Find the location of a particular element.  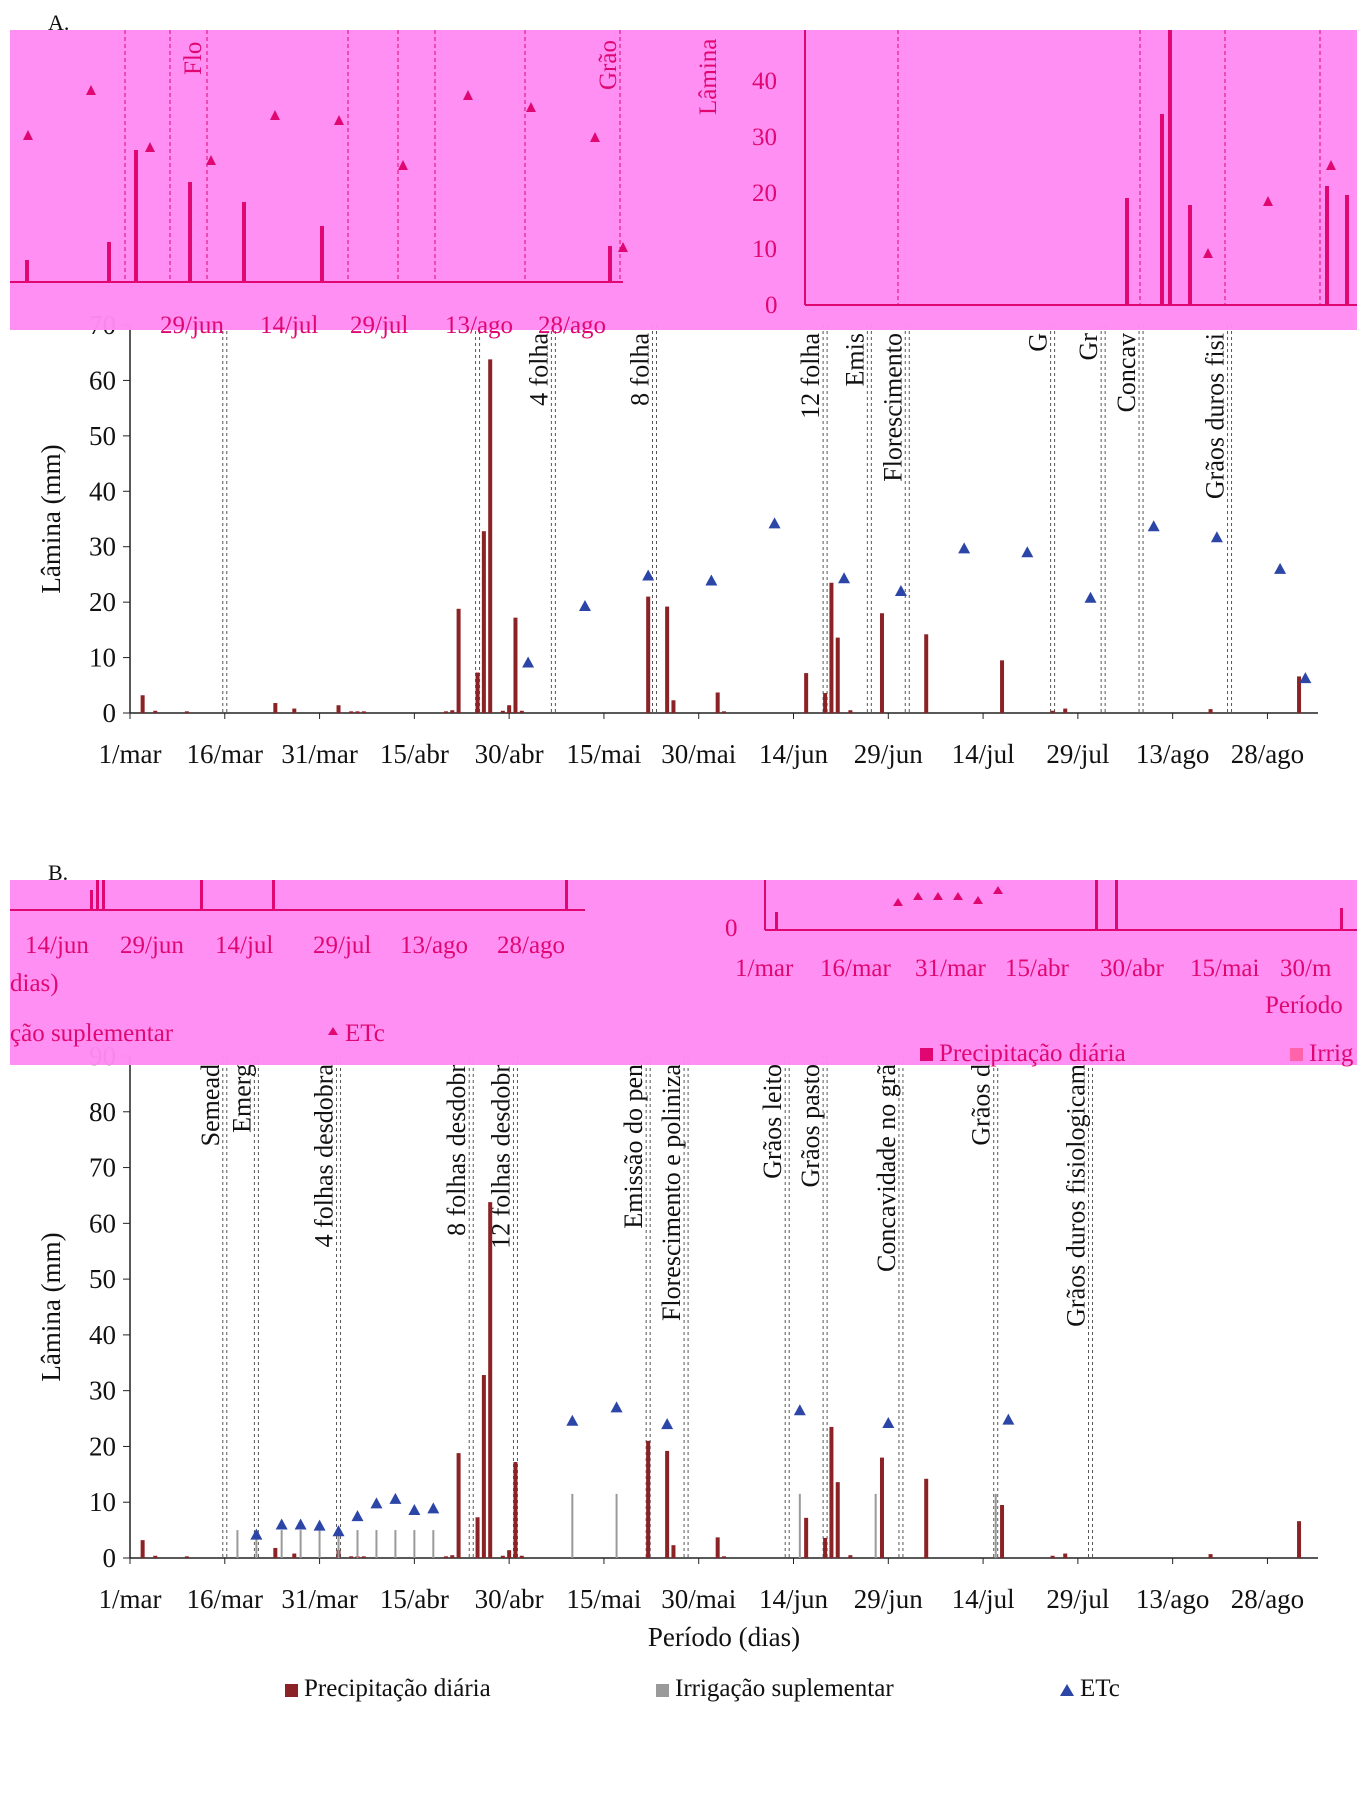

overlay-a-right-ytick-4: 40 is located at coordinates (764, 81).